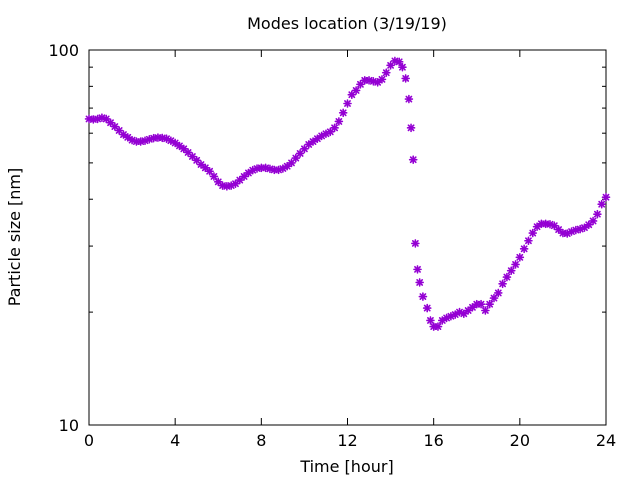 The height and width of the screenshot is (480, 640). What do you see at coordinates (347, 23) in the screenshot?
I see `chart-title: Modes location (3/19/19)` at bounding box center [347, 23].